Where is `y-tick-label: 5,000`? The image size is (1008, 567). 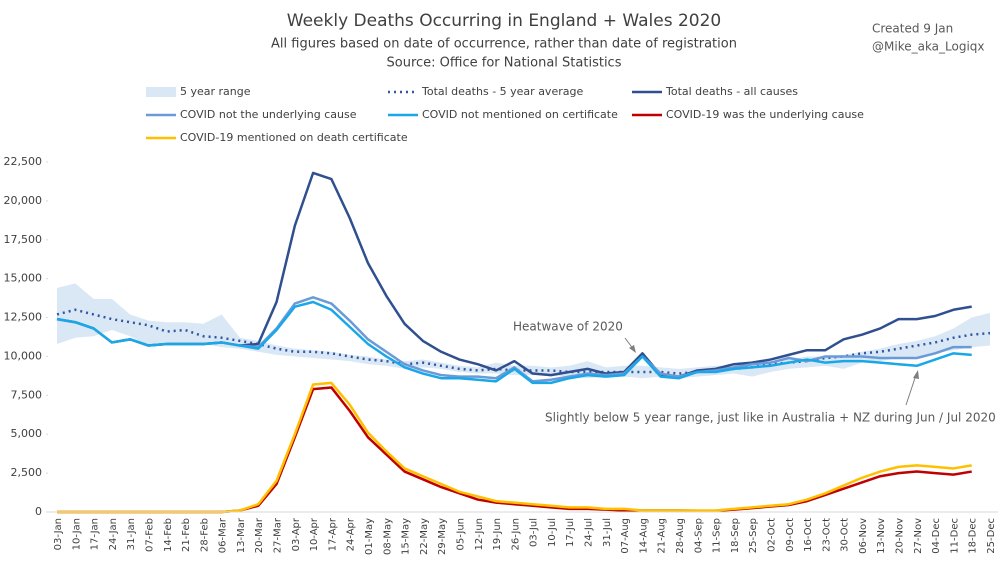 y-tick-label: 5,000 is located at coordinates (27, 433).